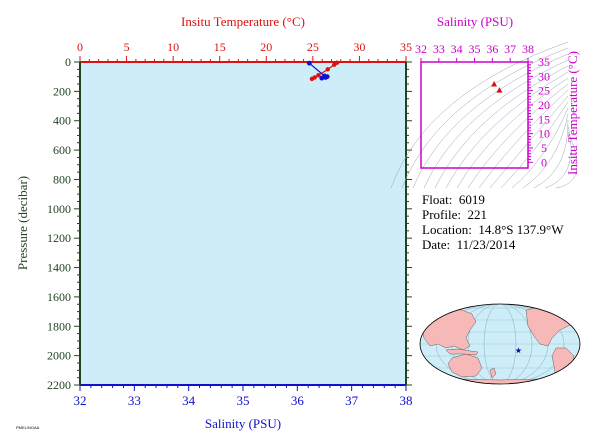 The image size is (601, 448). Describe the element at coordinates (436, 244) in the screenshot. I see `date-label: Date:` at that location.